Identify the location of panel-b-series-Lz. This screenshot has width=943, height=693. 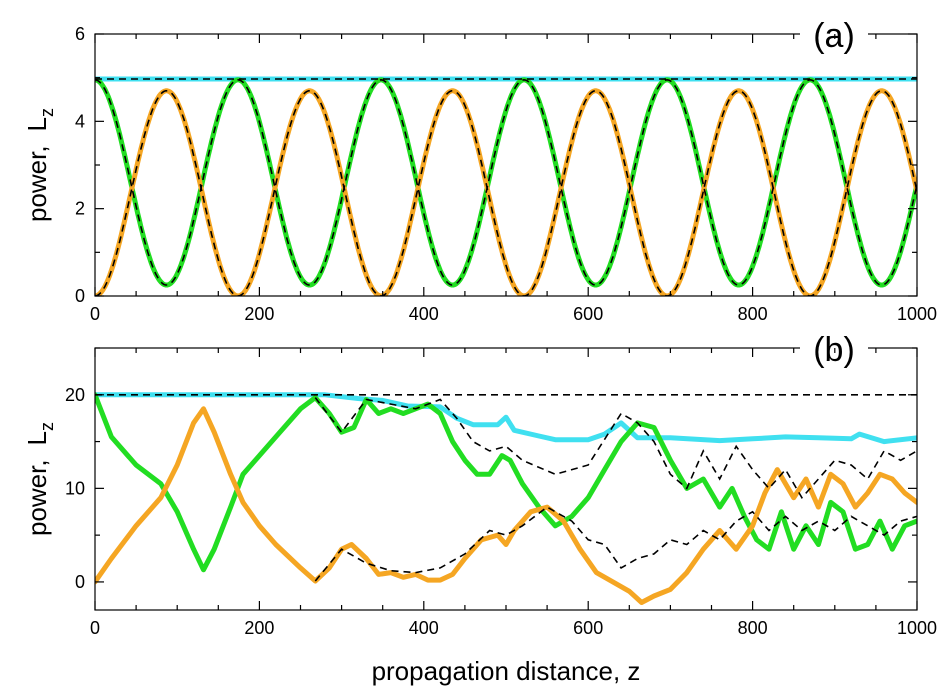
(506, 418).